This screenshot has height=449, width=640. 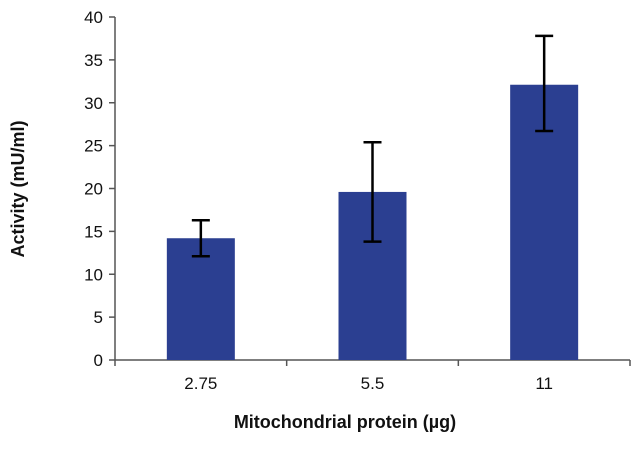 What do you see at coordinates (93, 146) in the screenshot?
I see `y-tick-label: 25` at bounding box center [93, 146].